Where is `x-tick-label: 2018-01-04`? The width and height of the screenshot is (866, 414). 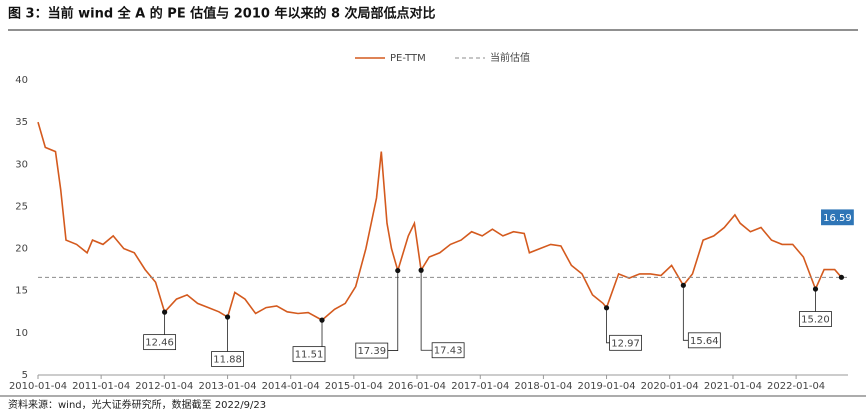
x-tick-label: 2018-01-04 is located at coordinates (543, 386).